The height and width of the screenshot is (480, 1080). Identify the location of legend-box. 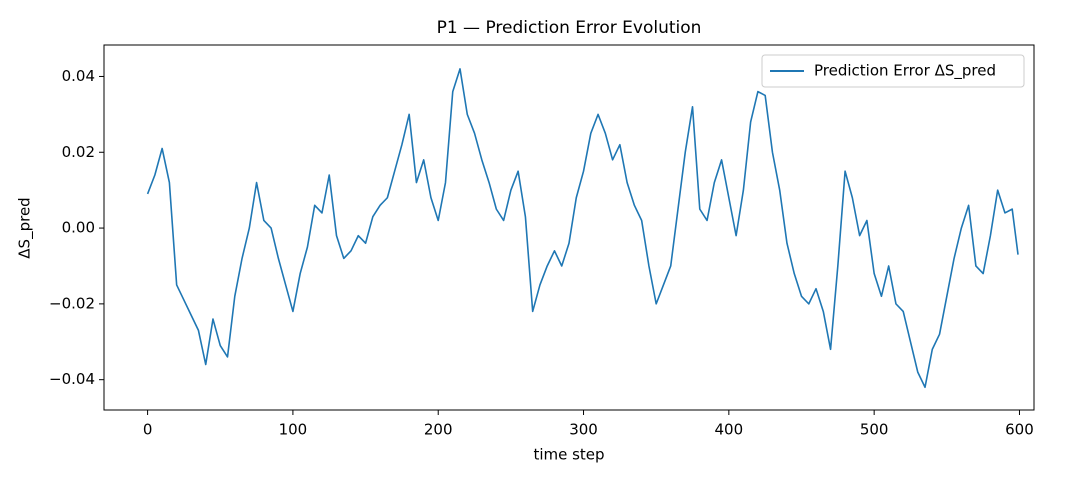
(893, 71).